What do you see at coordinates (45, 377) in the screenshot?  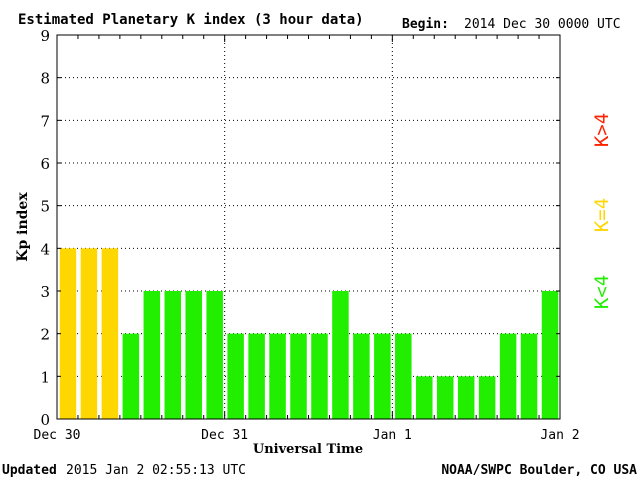 I see `y-tick-label: 1` at bounding box center [45, 377].